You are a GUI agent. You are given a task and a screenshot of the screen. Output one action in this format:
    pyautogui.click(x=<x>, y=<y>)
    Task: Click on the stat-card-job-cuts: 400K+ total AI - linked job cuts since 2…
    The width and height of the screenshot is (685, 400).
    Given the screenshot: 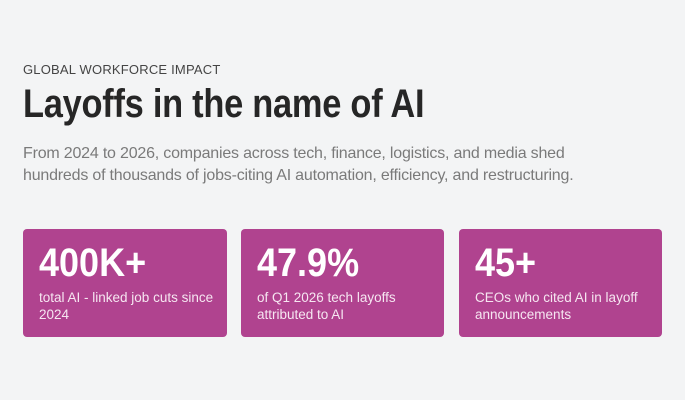 What is the action you would take?
    pyautogui.click(x=125, y=283)
    